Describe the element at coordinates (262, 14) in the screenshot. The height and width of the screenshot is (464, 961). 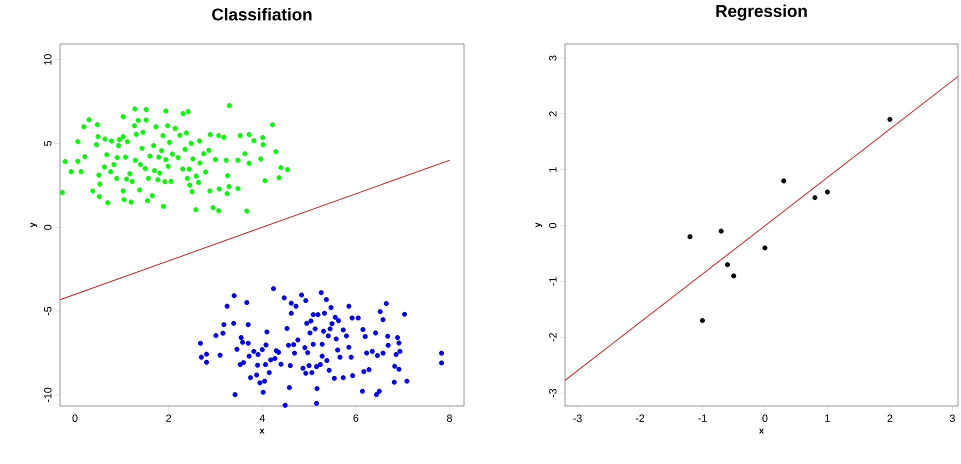
I see `chart-title: Classifiation` at that location.